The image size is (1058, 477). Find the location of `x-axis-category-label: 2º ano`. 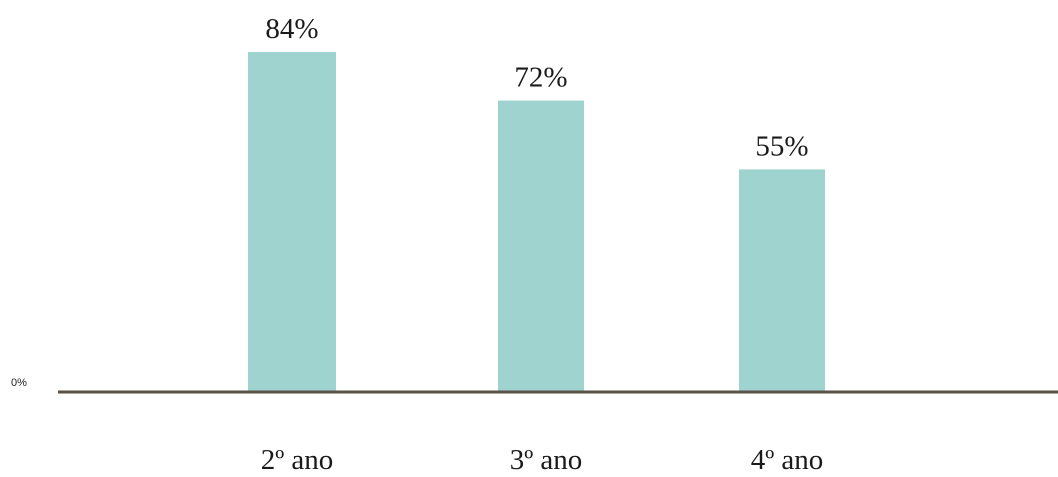

x-axis-category-label: 2º ano is located at coordinates (297, 460).